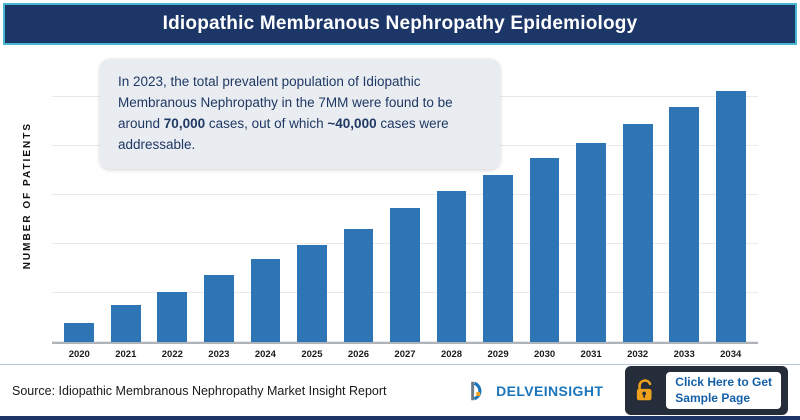  Describe the element at coordinates (638, 354) in the screenshot. I see `x-axis-label-2032: 2032` at that location.